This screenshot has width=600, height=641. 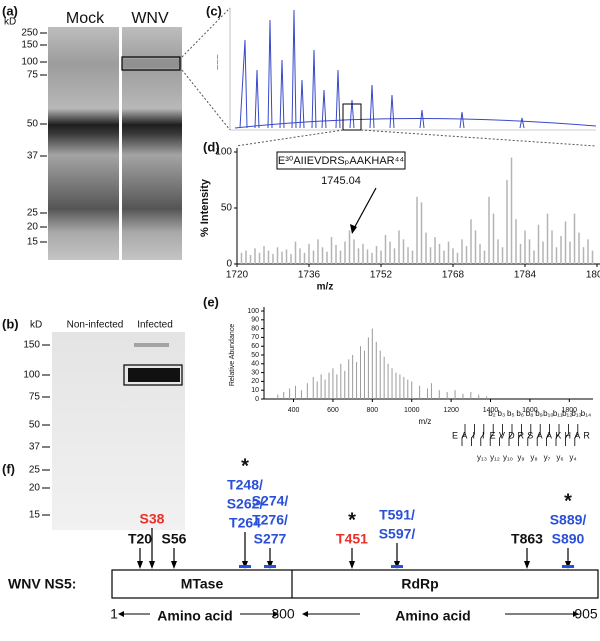 I want to click on residue: R, so click(x=521, y=435).